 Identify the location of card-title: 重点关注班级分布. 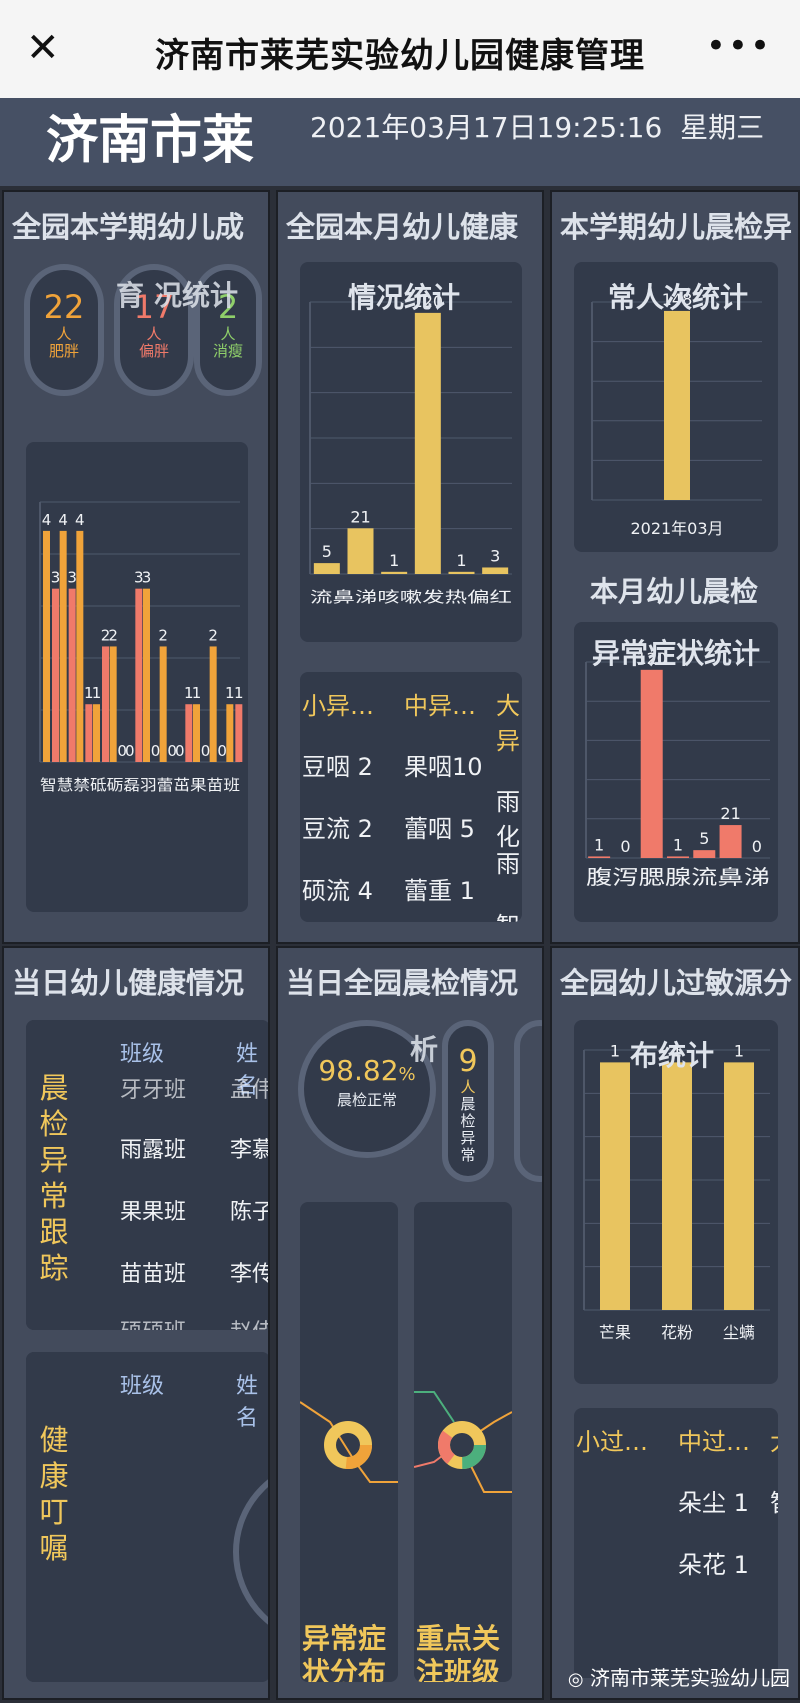
(458, 1652).